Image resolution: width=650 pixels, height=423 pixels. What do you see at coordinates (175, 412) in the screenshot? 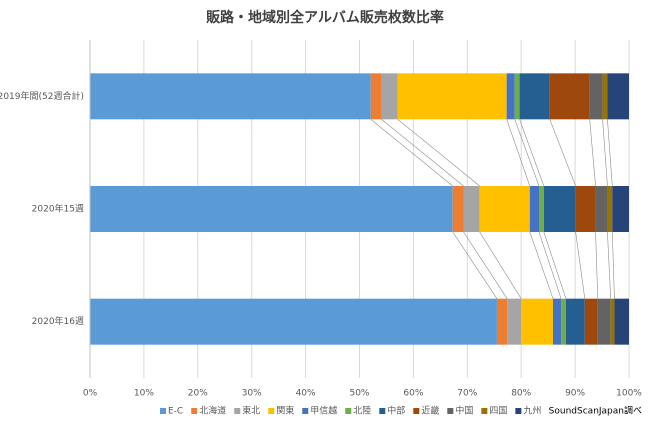
I see `legend-label: E-C` at bounding box center [175, 412].